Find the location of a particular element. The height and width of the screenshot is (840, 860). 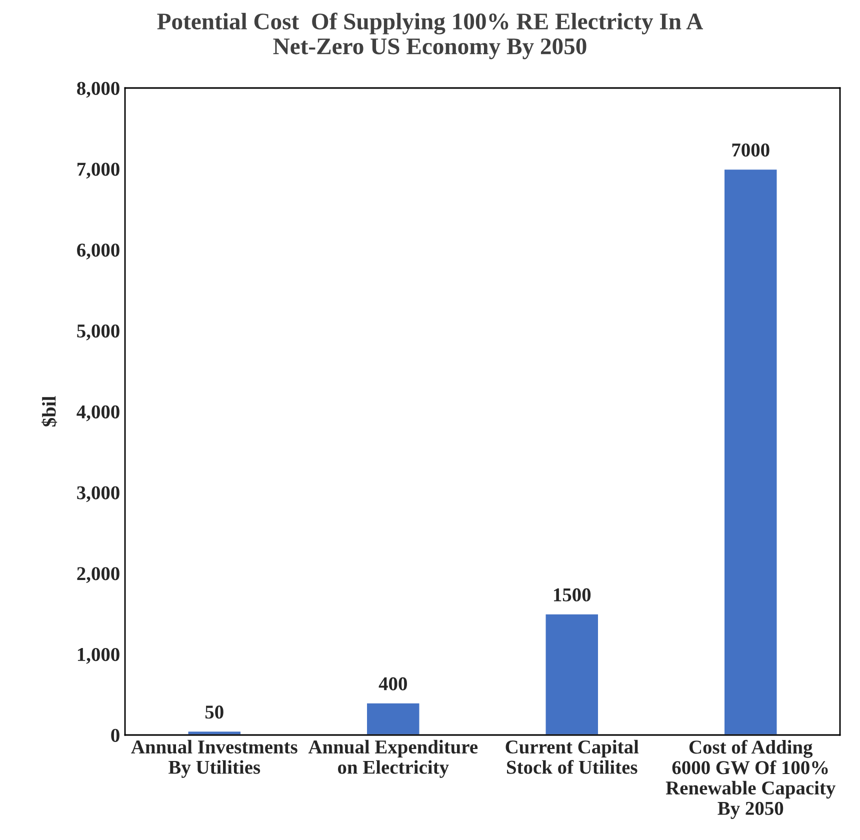

x-tick-label: Annual Expenditure on Electricity is located at coordinates (393, 759).